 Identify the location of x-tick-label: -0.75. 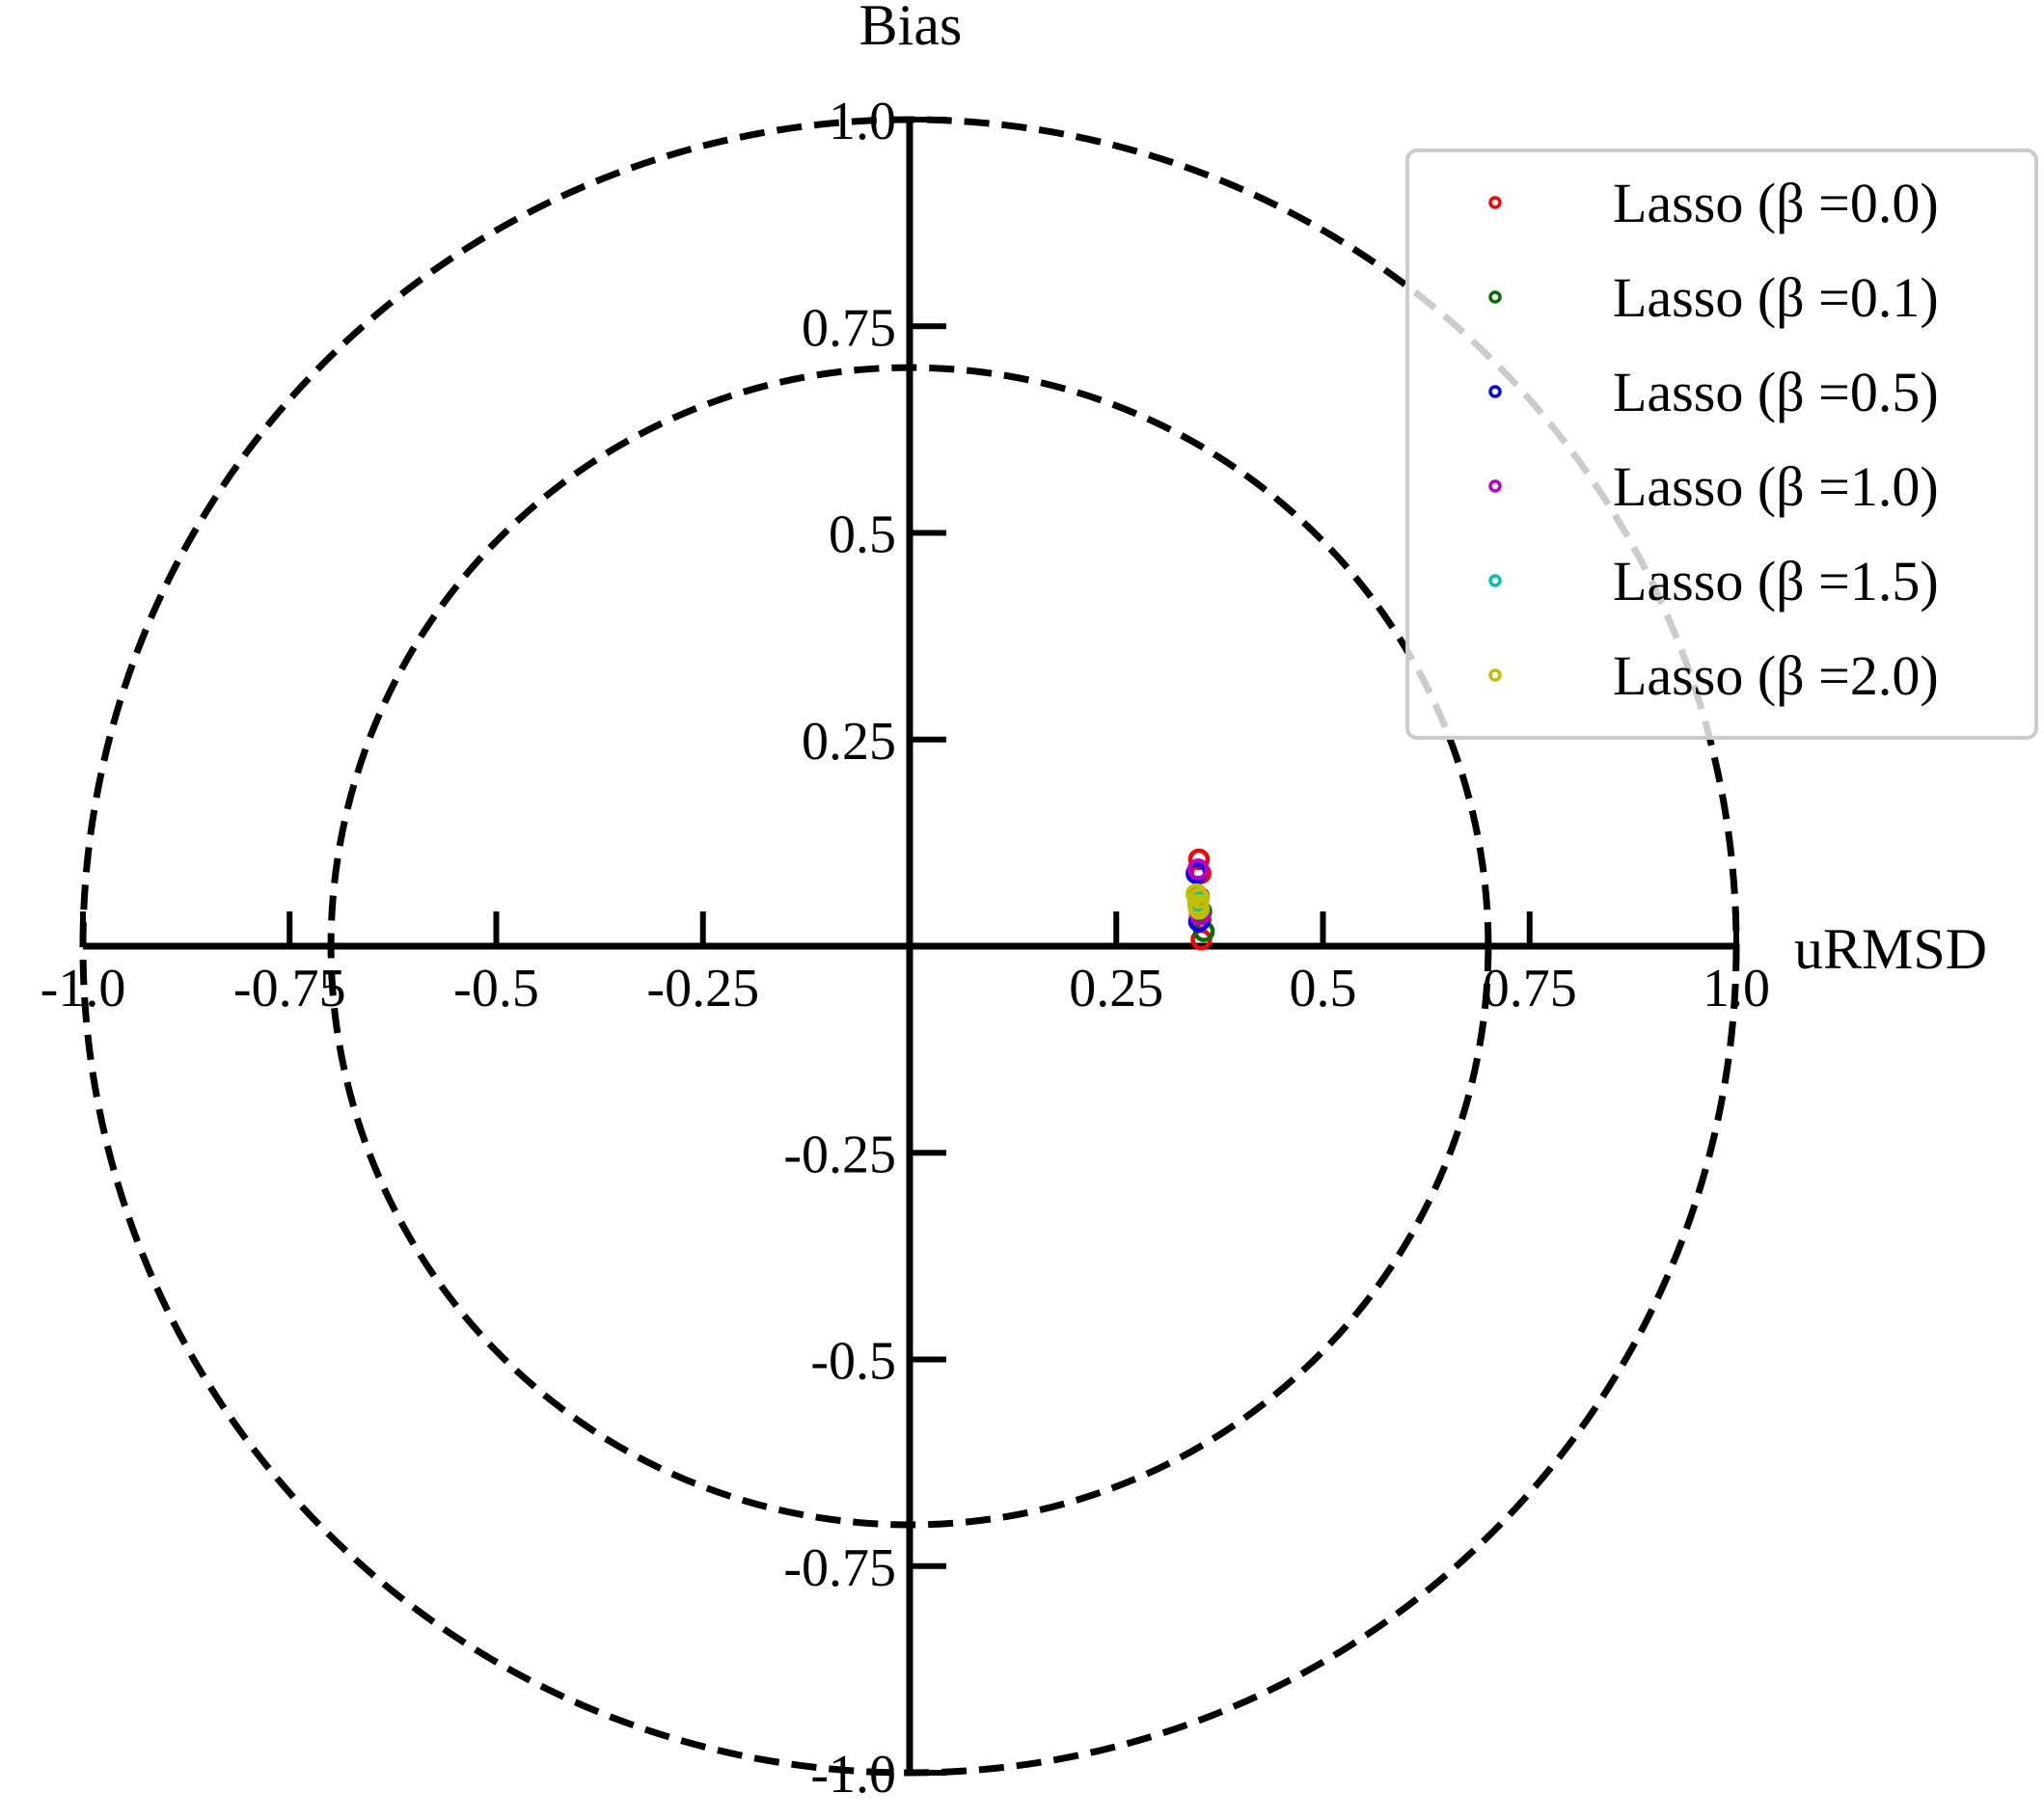
(290, 989).